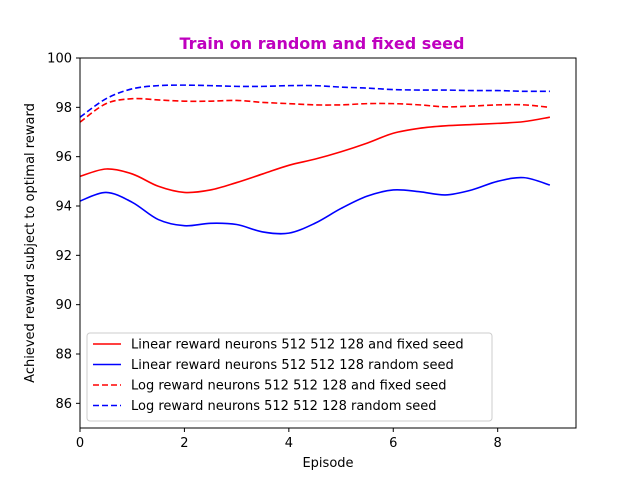 The image size is (640, 480). What do you see at coordinates (63, 108) in the screenshot?
I see `y-tick-label: 98` at bounding box center [63, 108].